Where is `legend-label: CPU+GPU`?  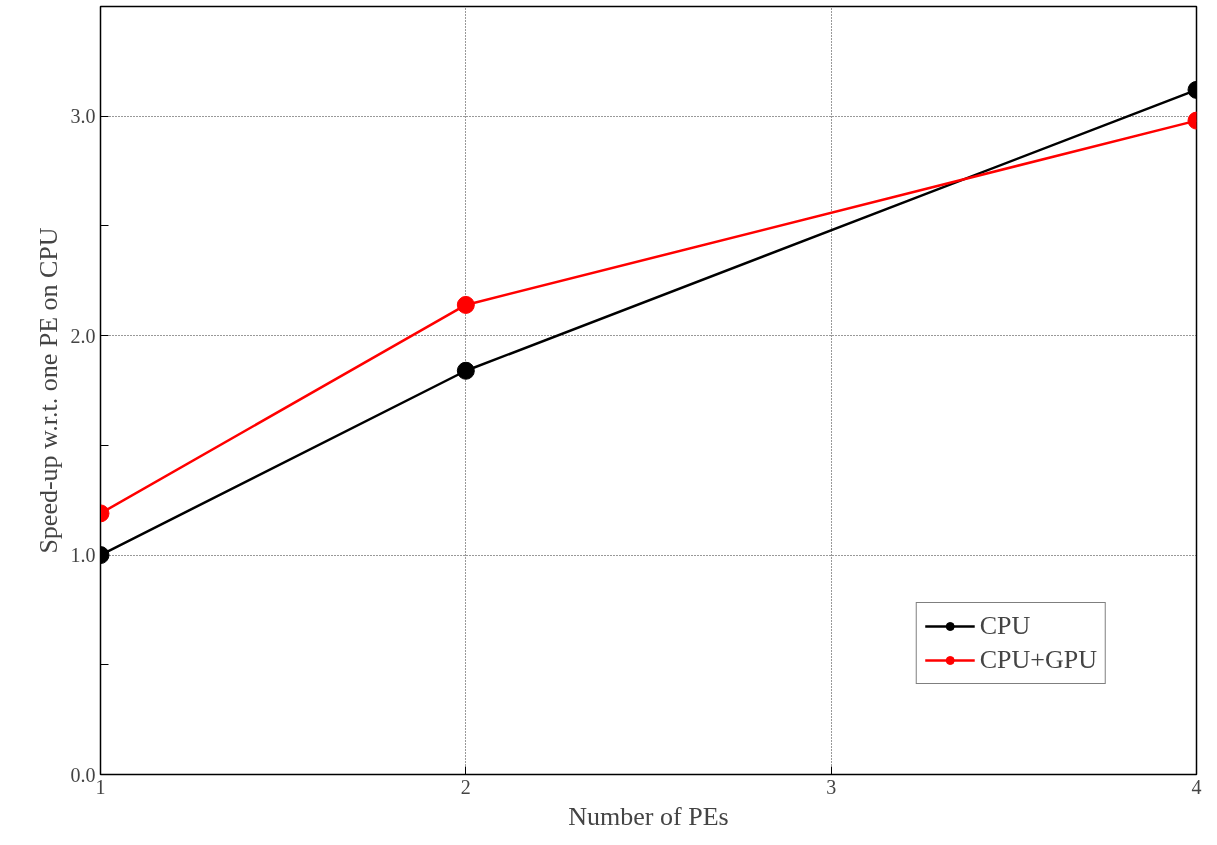
legend-label: CPU+GPU is located at coordinates (1038, 660).